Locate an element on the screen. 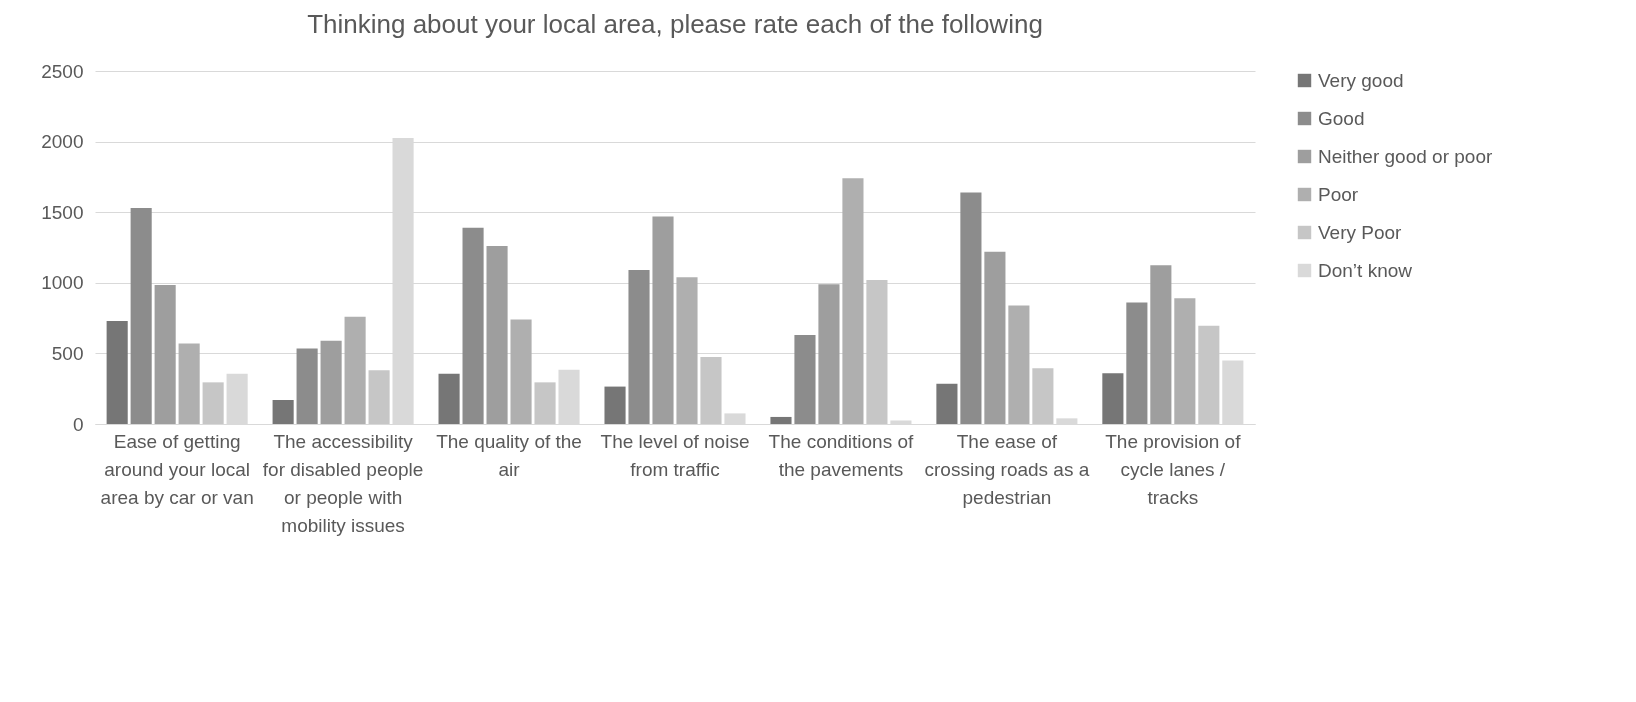 The width and height of the screenshot is (1636, 702). x-tick-label: The ease of crossing roads as a pedestrian is located at coordinates (1007, 469).